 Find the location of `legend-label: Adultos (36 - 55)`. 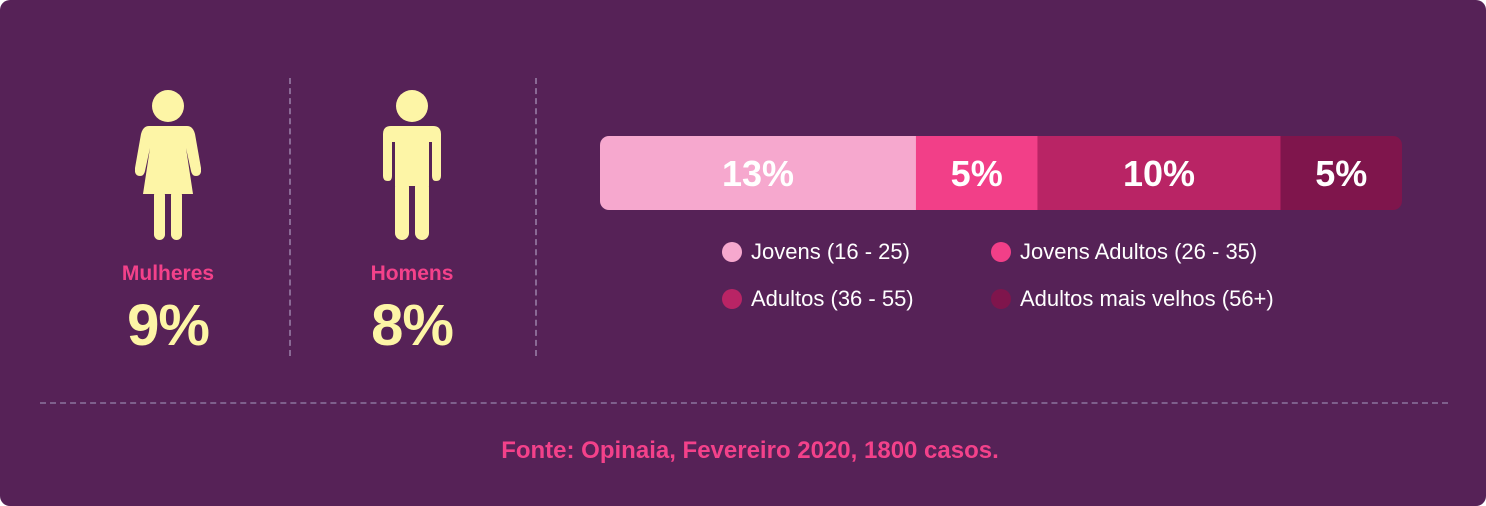

legend-label: Adultos (36 - 55) is located at coordinates (832, 298).